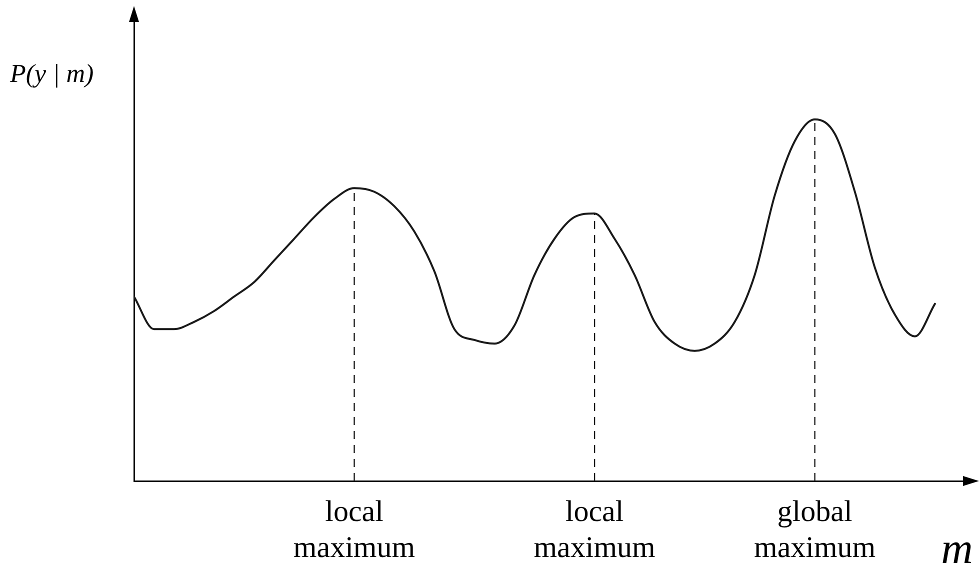  Describe the element at coordinates (51, 73) in the screenshot. I see `y-axis-title: P(y | m)` at that location.